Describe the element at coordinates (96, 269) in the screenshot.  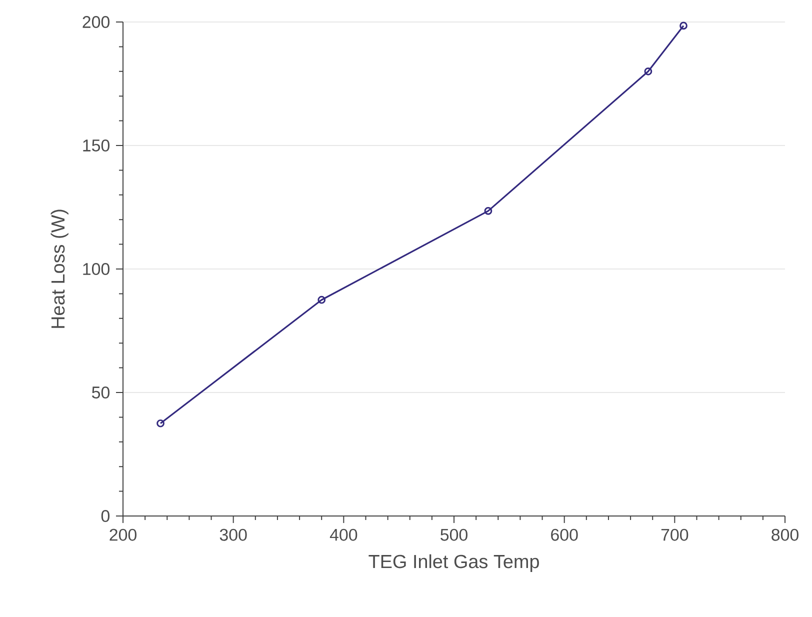
I see `y-tick-label: 100` at that location.